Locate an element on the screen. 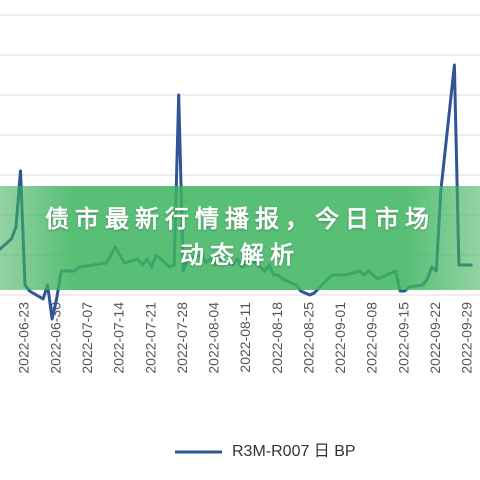 The width and height of the screenshot is (480, 480). x-tick-label: 2022-07-14 is located at coordinates (119, 338).